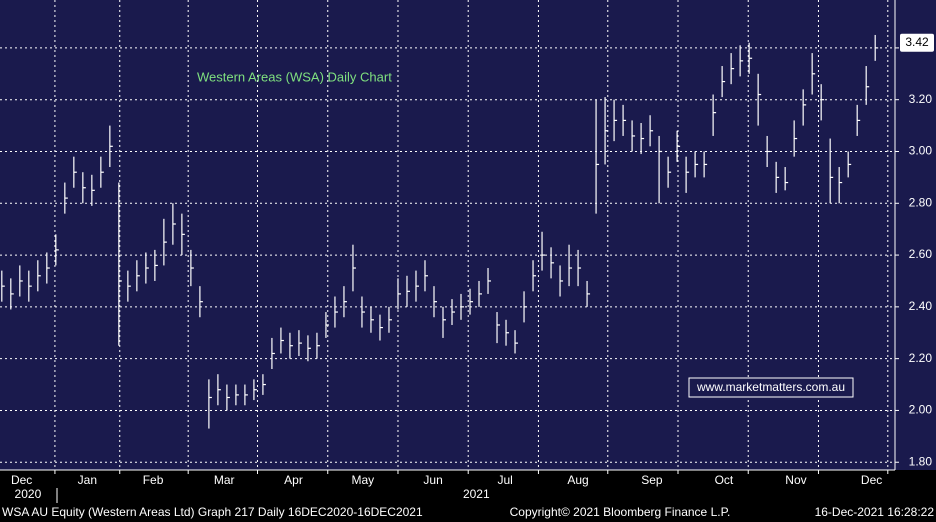 The height and width of the screenshot is (522, 936). I want to click on last-price-label: 3.42, so click(917, 42).